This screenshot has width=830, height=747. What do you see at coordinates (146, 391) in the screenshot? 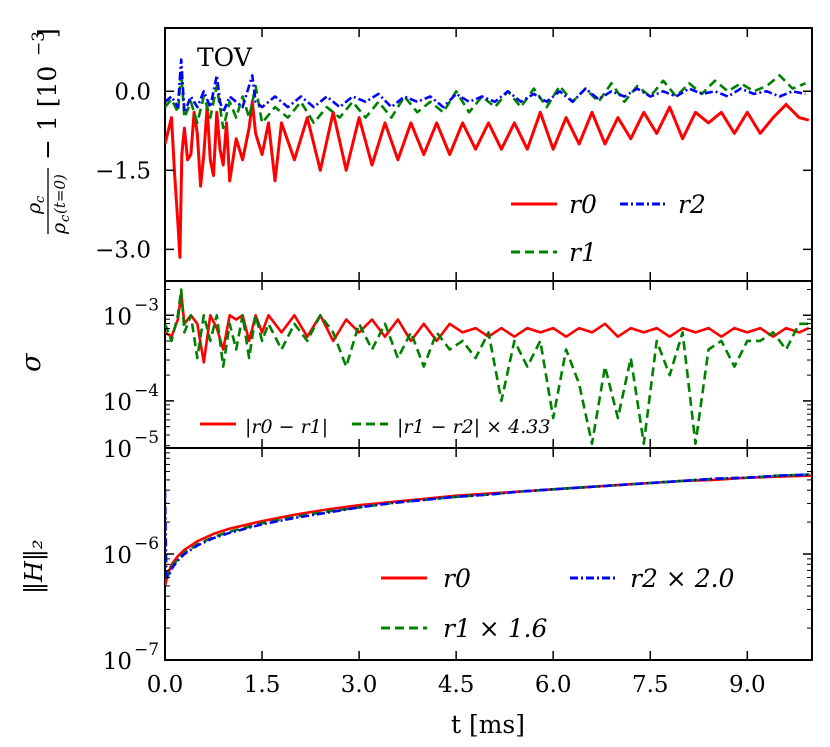
I see `y-tick-exponent: −4` at bounding box center [146, 391].